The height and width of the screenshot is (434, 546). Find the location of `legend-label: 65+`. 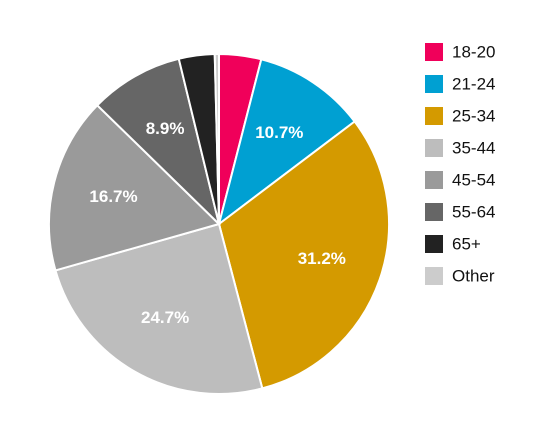

legend-label: 65+ is located at coordinates (466, 243).